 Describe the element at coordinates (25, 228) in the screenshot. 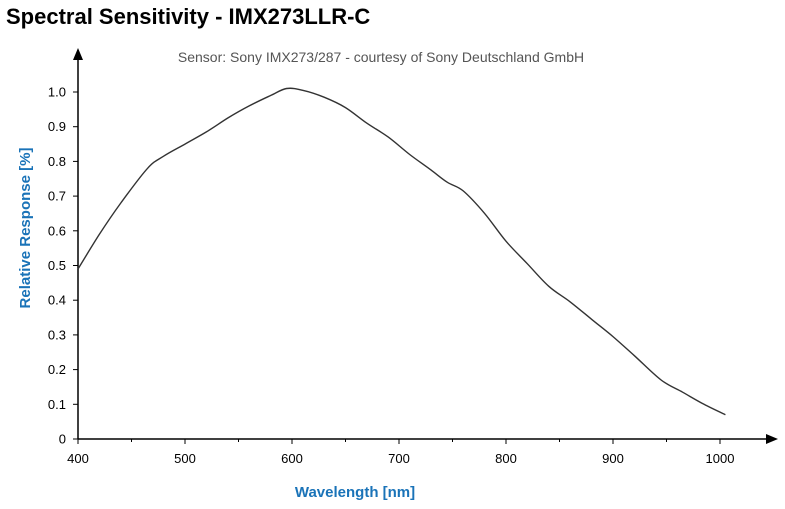

I see `y-axis-title: Relative Response [%]` at that location.